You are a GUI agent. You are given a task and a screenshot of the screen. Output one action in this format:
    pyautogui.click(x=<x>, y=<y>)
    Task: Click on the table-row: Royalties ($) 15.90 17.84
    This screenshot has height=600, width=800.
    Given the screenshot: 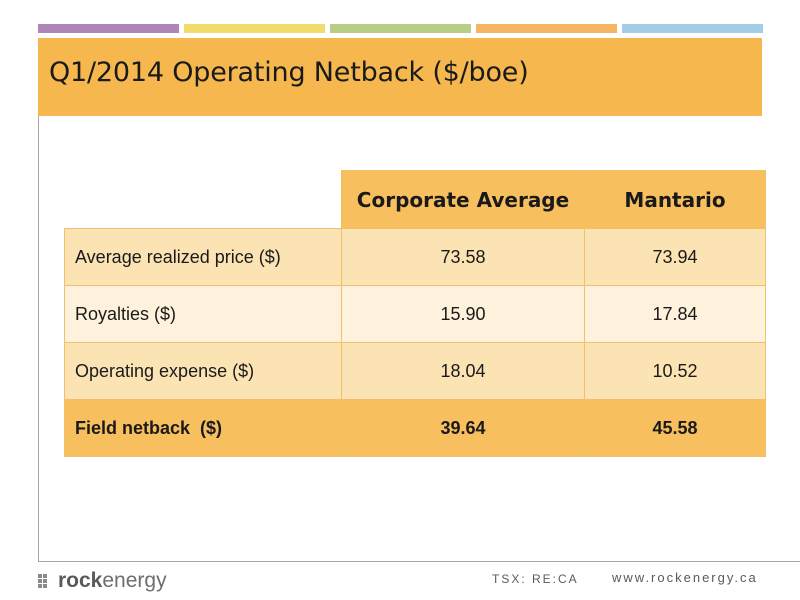 What is the action you would take?
    pyautogui.click(x=415, y=314)
    